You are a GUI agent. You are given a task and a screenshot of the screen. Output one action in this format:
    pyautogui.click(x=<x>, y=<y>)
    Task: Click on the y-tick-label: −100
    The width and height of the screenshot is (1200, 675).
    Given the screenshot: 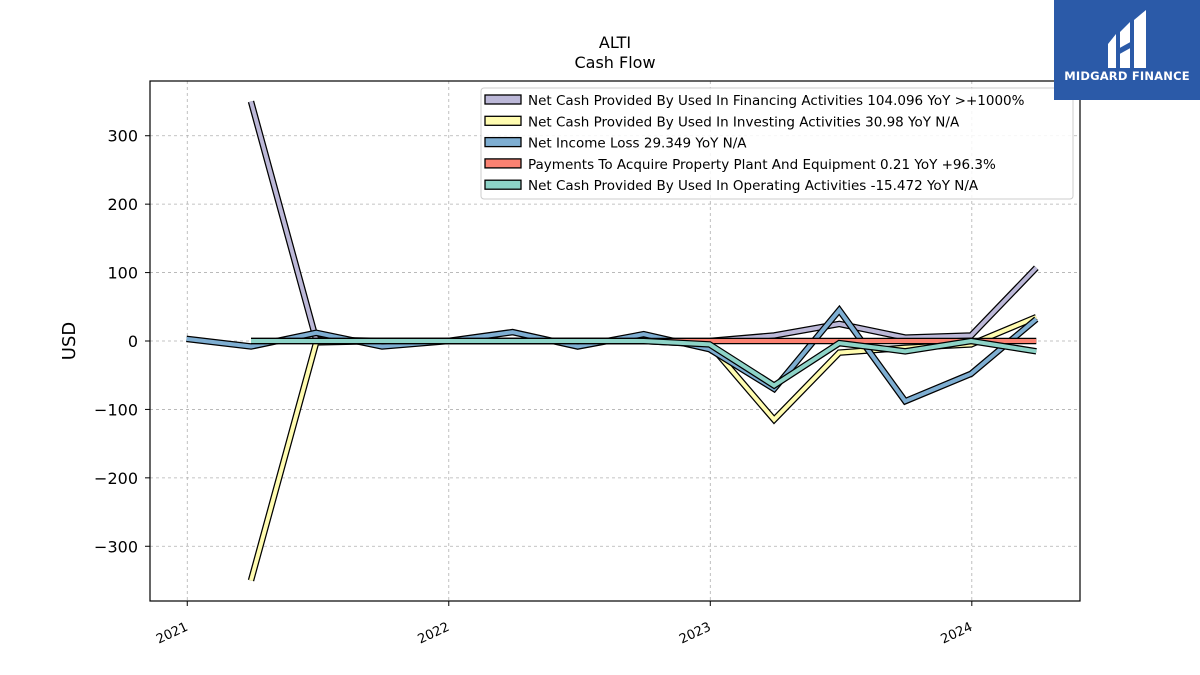 What is the action you would take?
    pyautogui.click(x=116, y=409)
    